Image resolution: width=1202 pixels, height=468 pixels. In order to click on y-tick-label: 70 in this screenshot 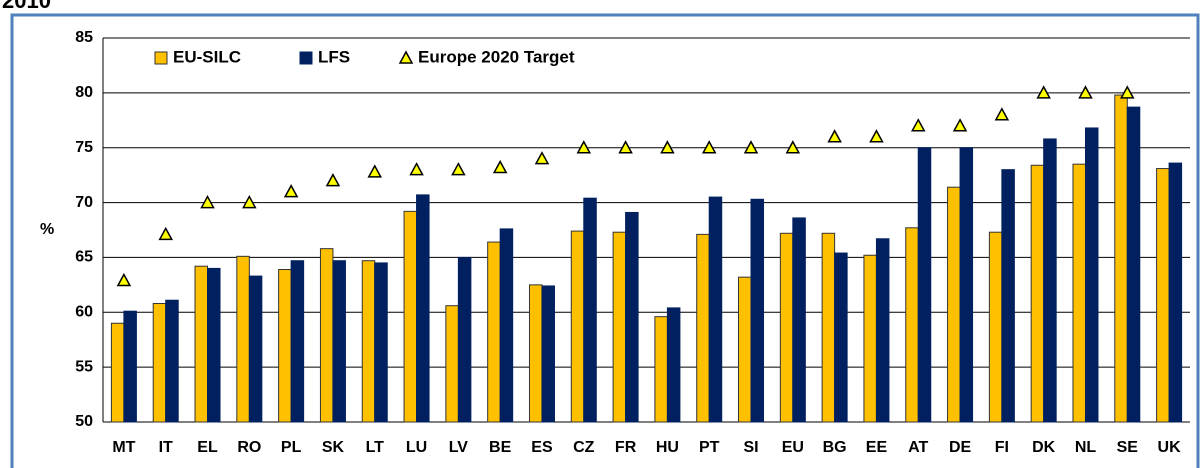, I will do `click(84, 202)`.